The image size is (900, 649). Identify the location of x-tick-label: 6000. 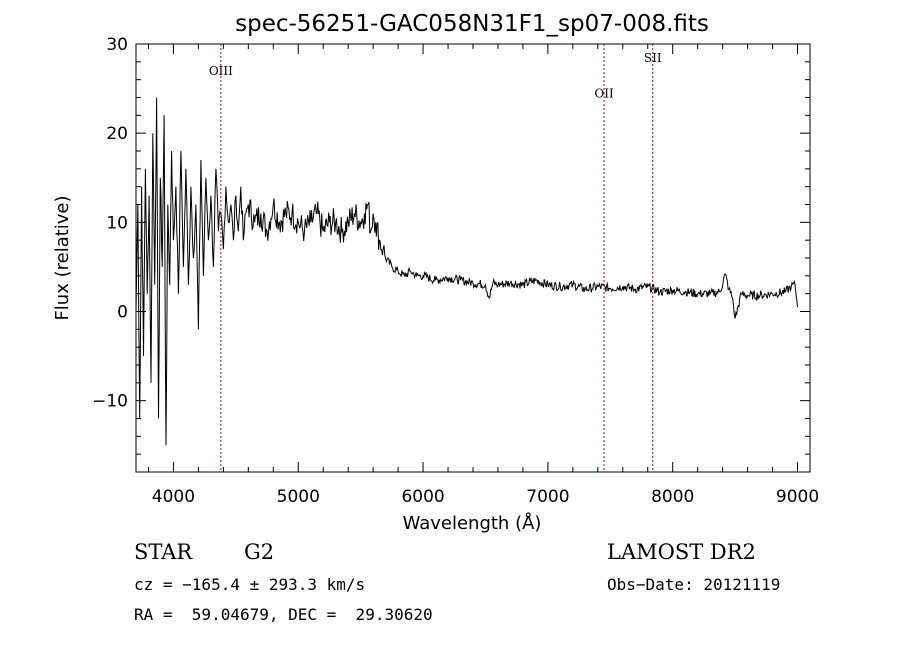
(422, 497).